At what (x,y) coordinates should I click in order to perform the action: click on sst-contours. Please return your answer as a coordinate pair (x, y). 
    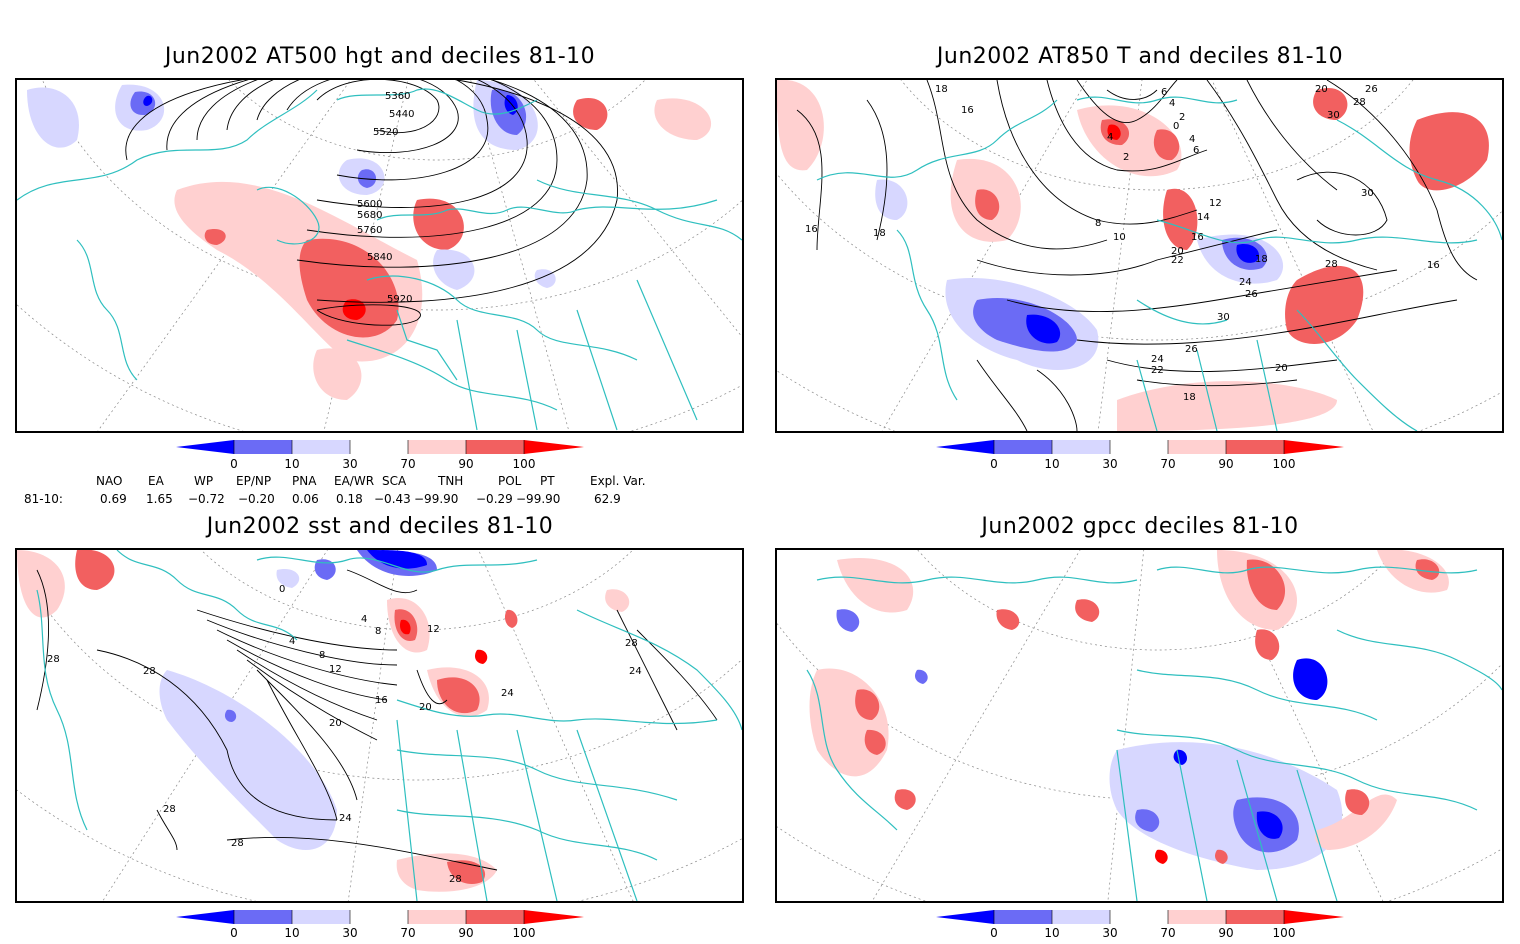
    Looking at the image, I should click on (377, 720).